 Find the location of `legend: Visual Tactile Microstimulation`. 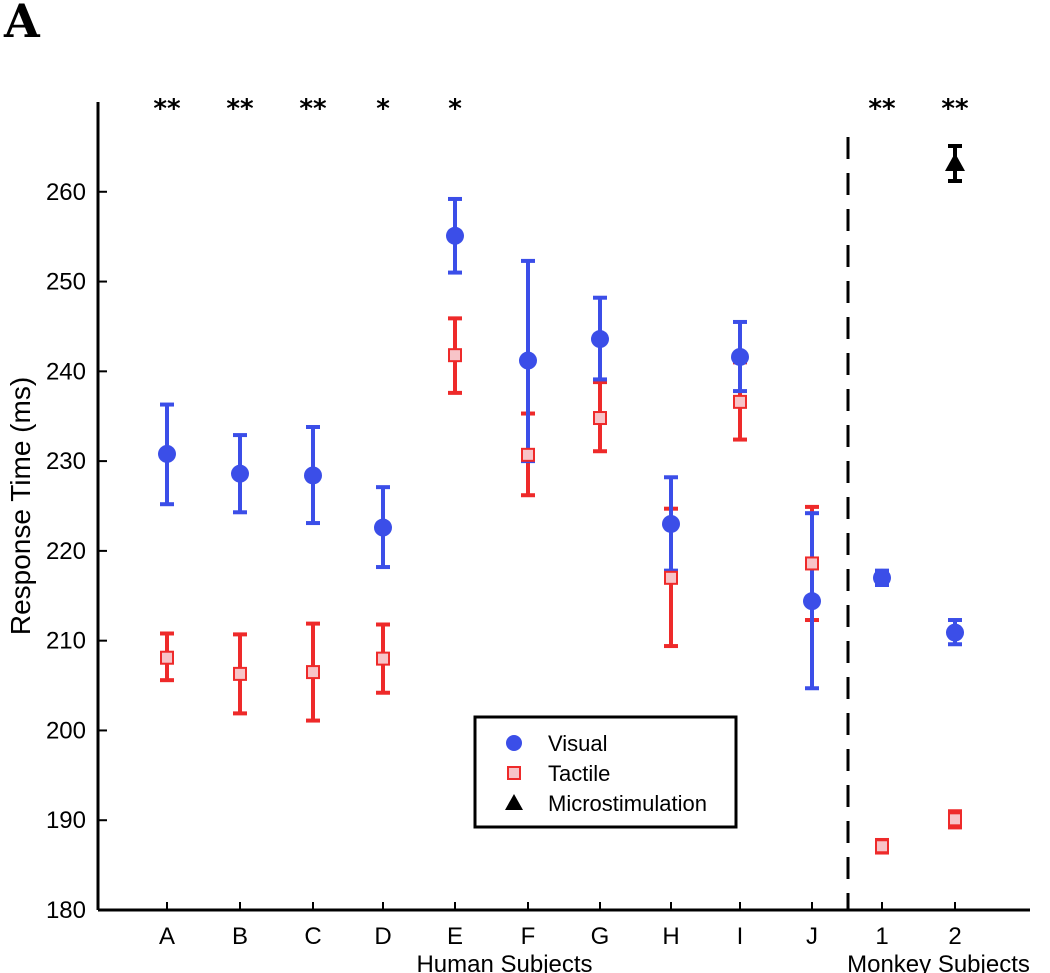

legend: Visual Tactile Microstimulation is located at coordinates (605, 772).